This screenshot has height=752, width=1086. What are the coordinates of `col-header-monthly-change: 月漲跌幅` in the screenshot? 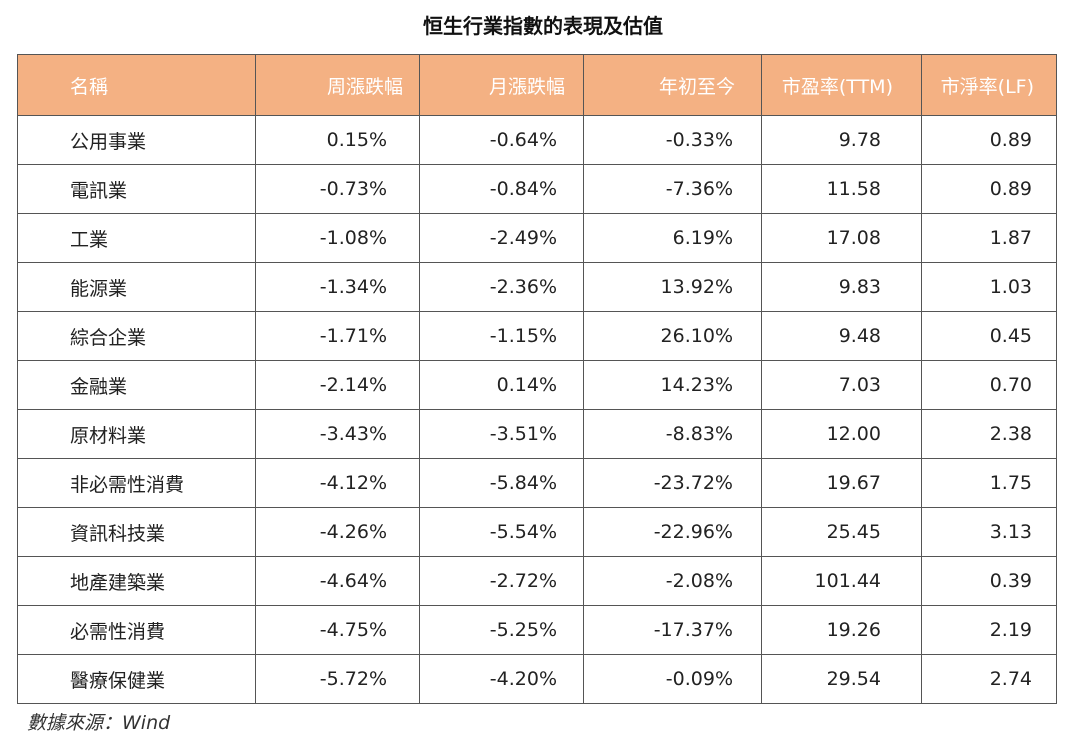 It's located at (501, 85).